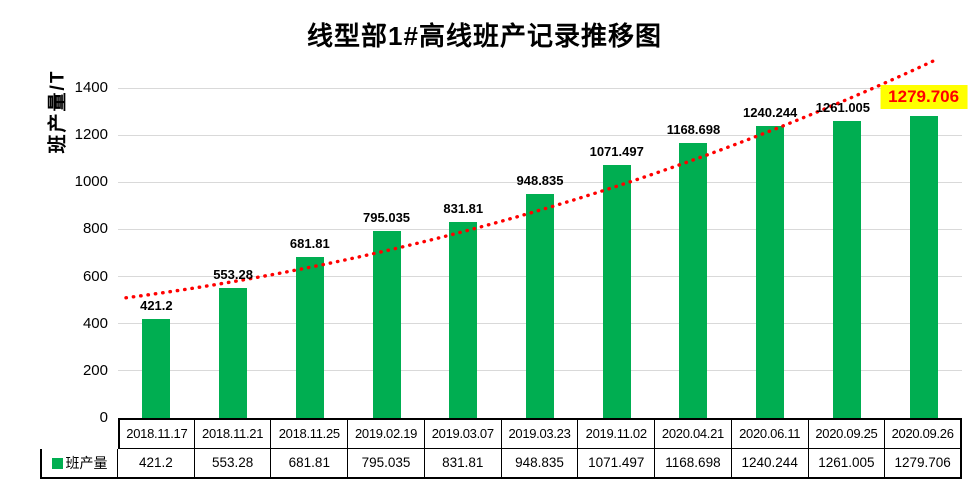 The width and height of the screenshot is (969, 488). What do you see at coordinates (387, 217) in the screenshot?
I see `data-label: 795.035` at bounding box center [387, 217].